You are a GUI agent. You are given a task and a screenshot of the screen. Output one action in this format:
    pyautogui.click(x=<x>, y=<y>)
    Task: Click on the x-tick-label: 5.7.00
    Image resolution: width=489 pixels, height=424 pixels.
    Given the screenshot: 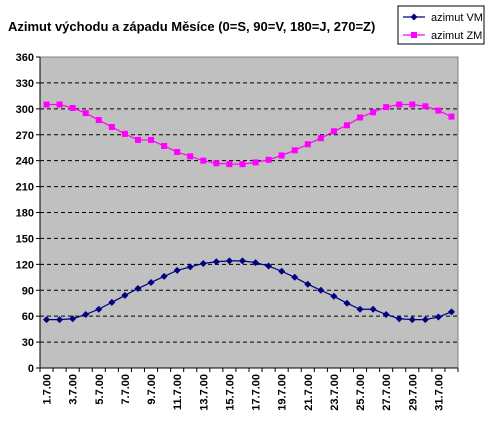 What is the action you would take?
    pyautogui.click(x=100, y=389)
    